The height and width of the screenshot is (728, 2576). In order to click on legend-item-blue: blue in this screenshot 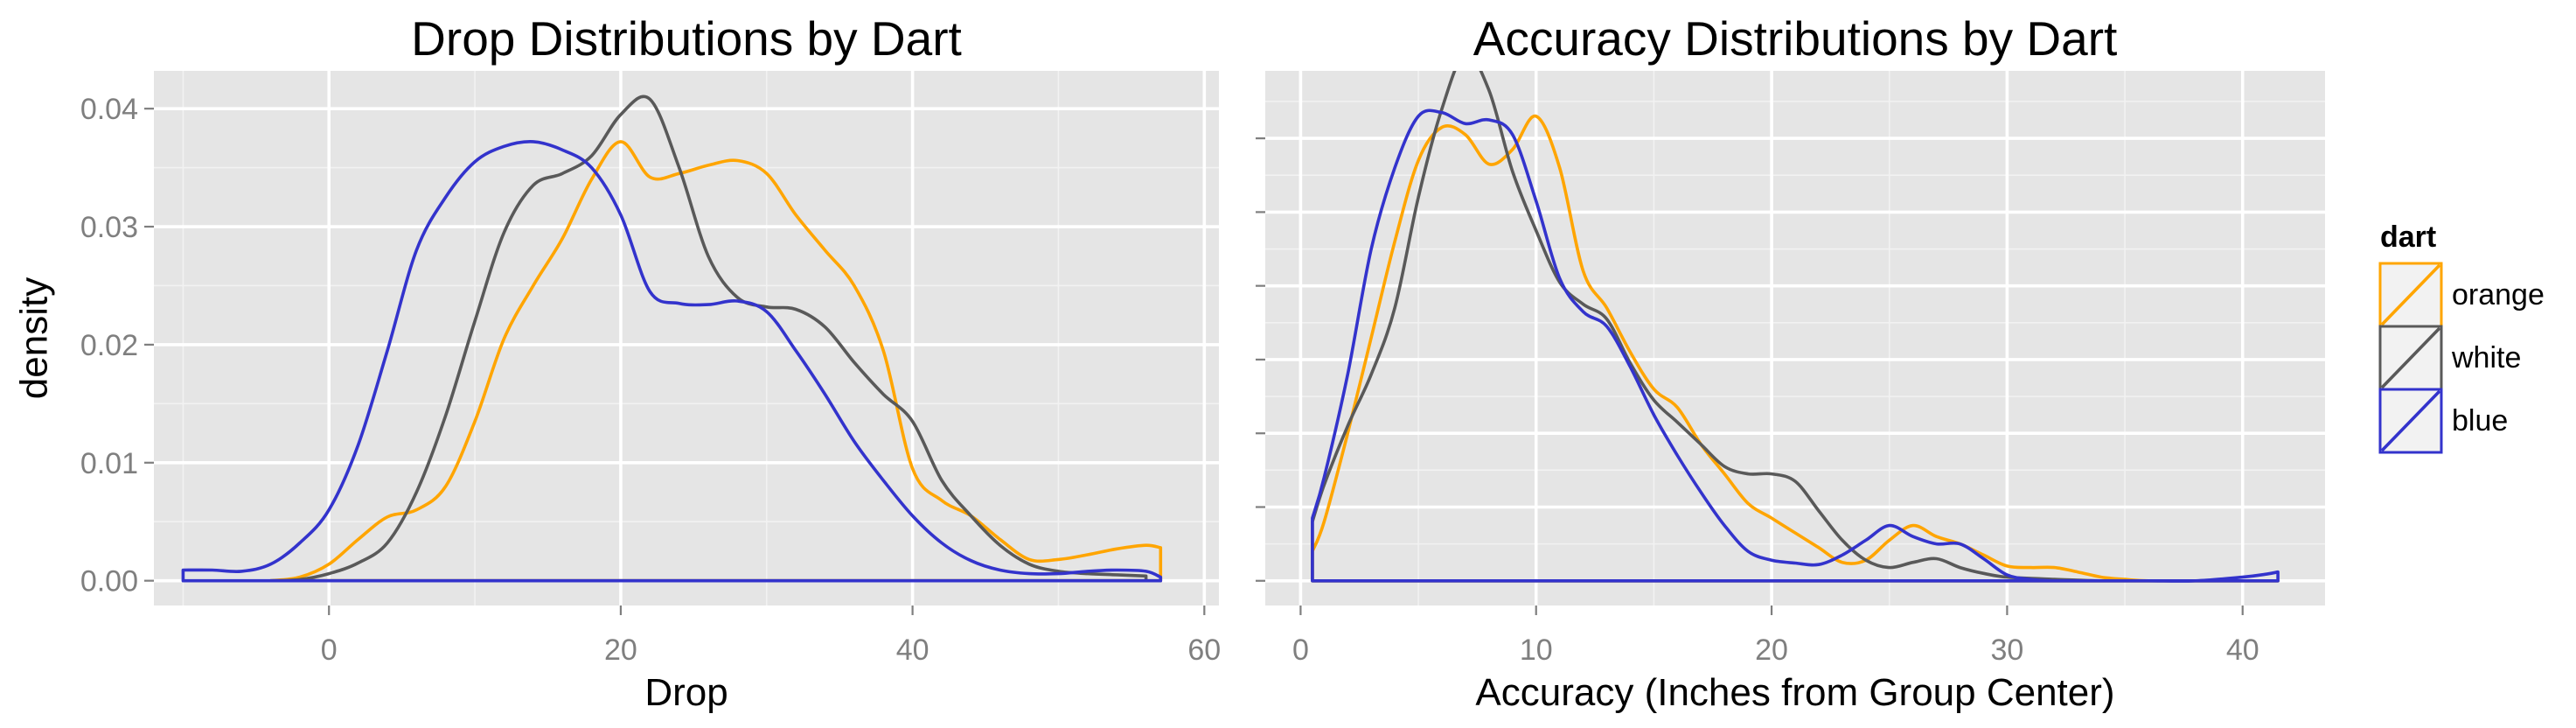, I will do `click(2443, 421)`.